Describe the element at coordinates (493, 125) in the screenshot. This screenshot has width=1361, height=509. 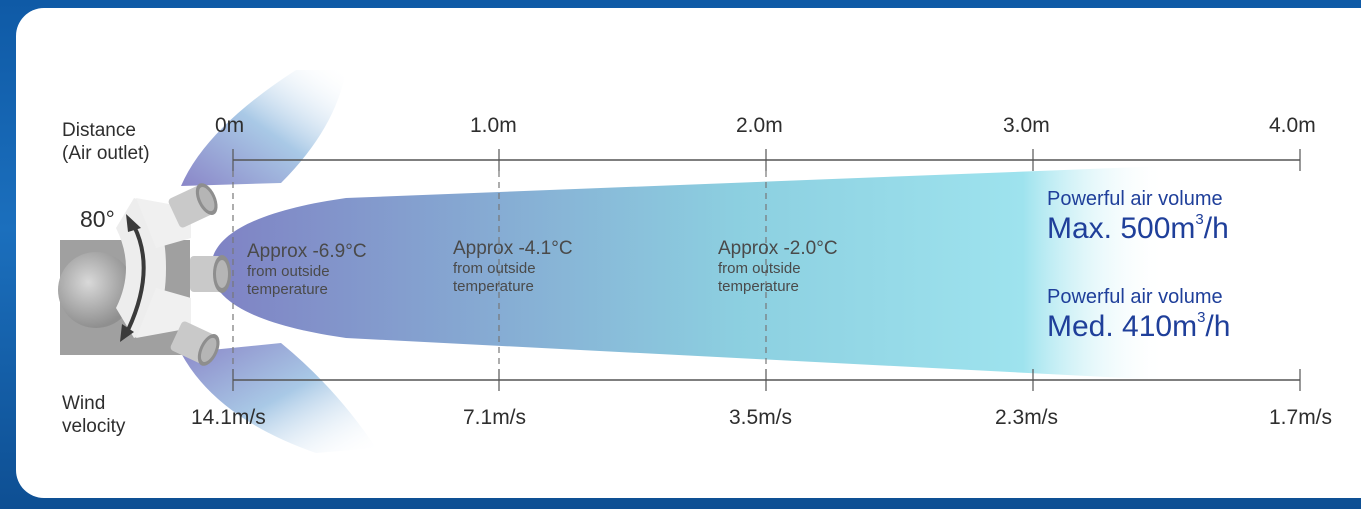
I see `distance-tick-label: 1.0m` at that location.